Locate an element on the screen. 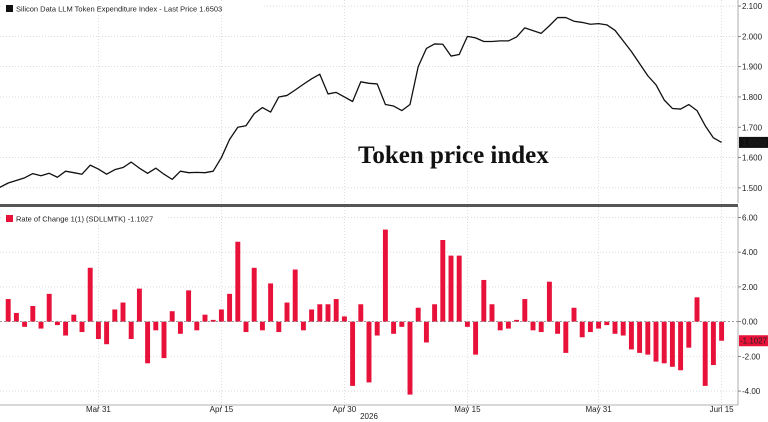  price-legend-box is located at coordinates (132, 8).